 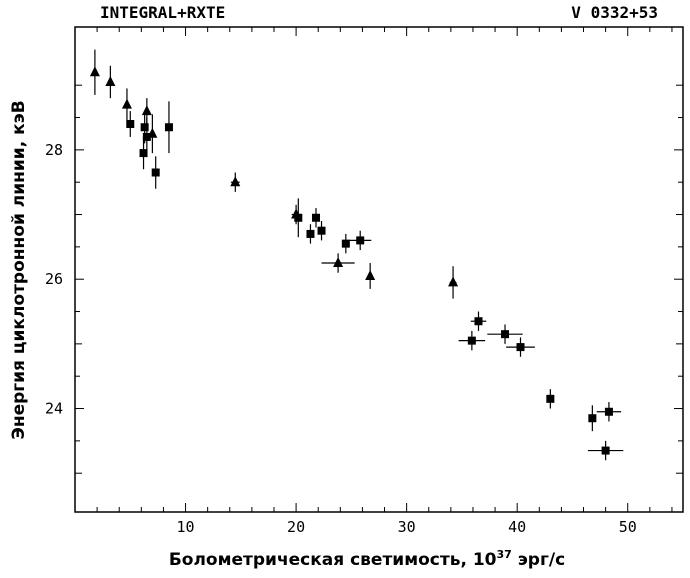 I want to click on y-tick-label: 28, so click(x=54, y=150).